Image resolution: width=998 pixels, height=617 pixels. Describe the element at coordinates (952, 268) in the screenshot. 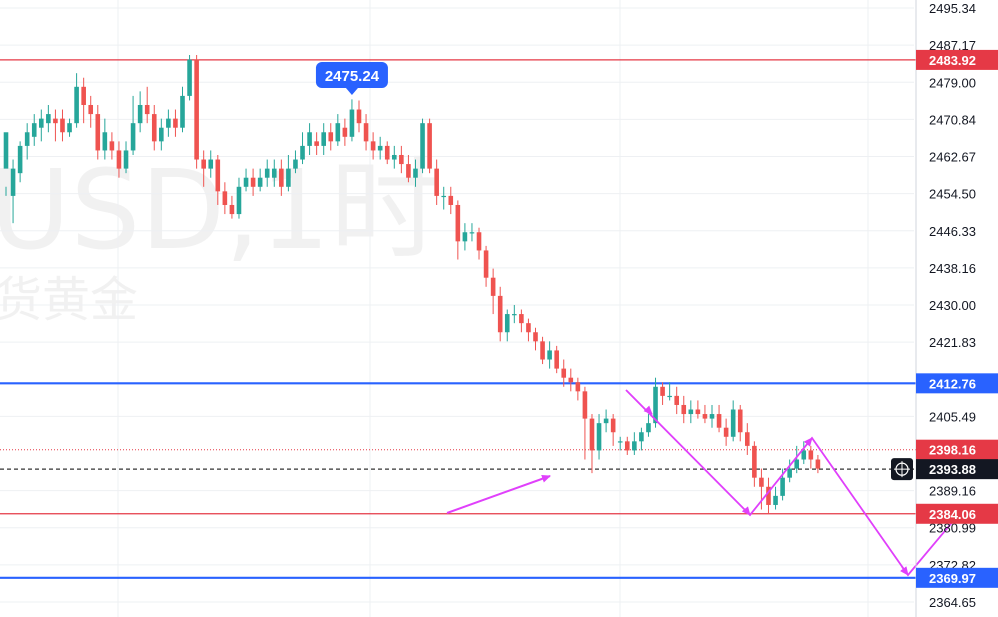

I see `price-axis-tick-label: 2438.16` at that location.